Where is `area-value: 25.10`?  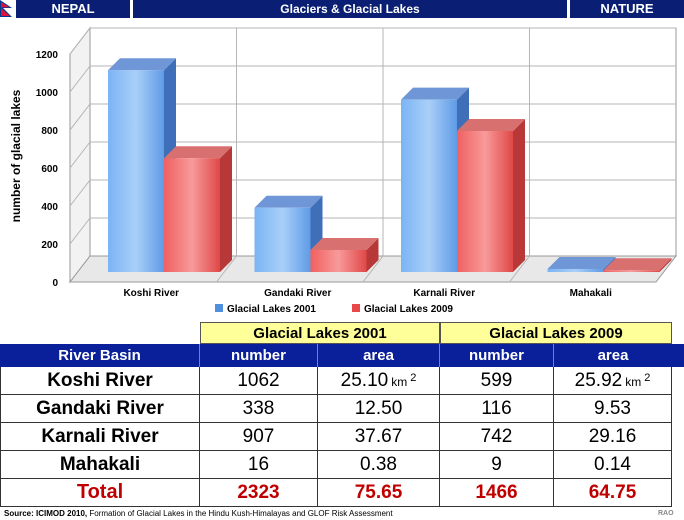
area-value: 25.10 is located at coordinates (364, 380).